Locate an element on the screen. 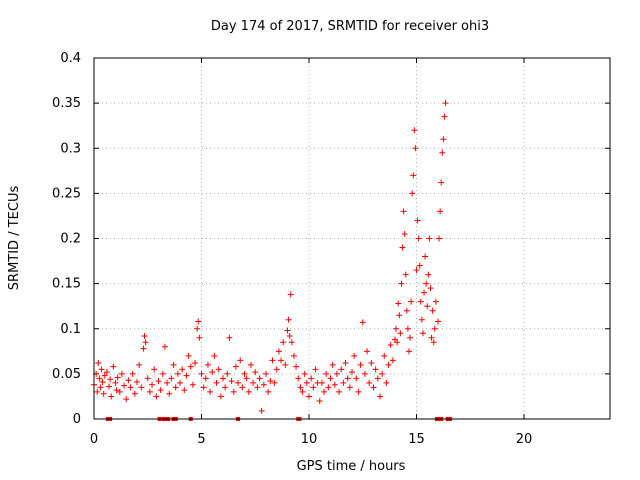  x-tick-label: 15 is located at coordinates (416, 439).